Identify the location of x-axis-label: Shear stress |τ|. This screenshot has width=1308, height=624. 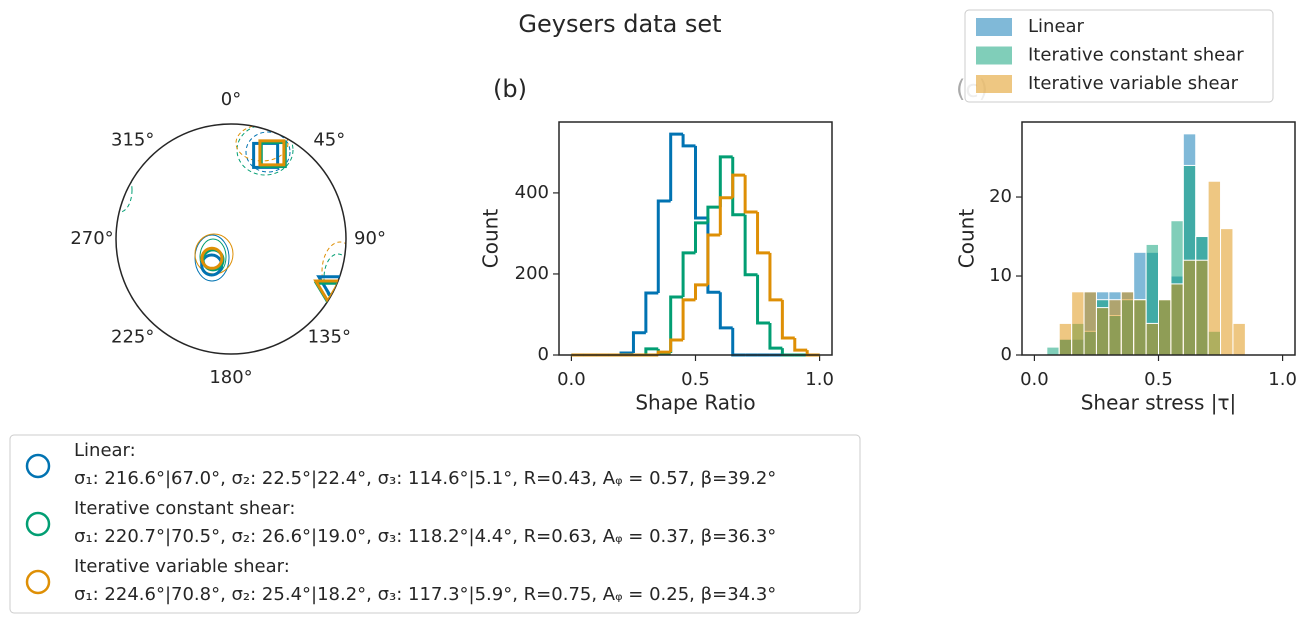
(1159, 403).